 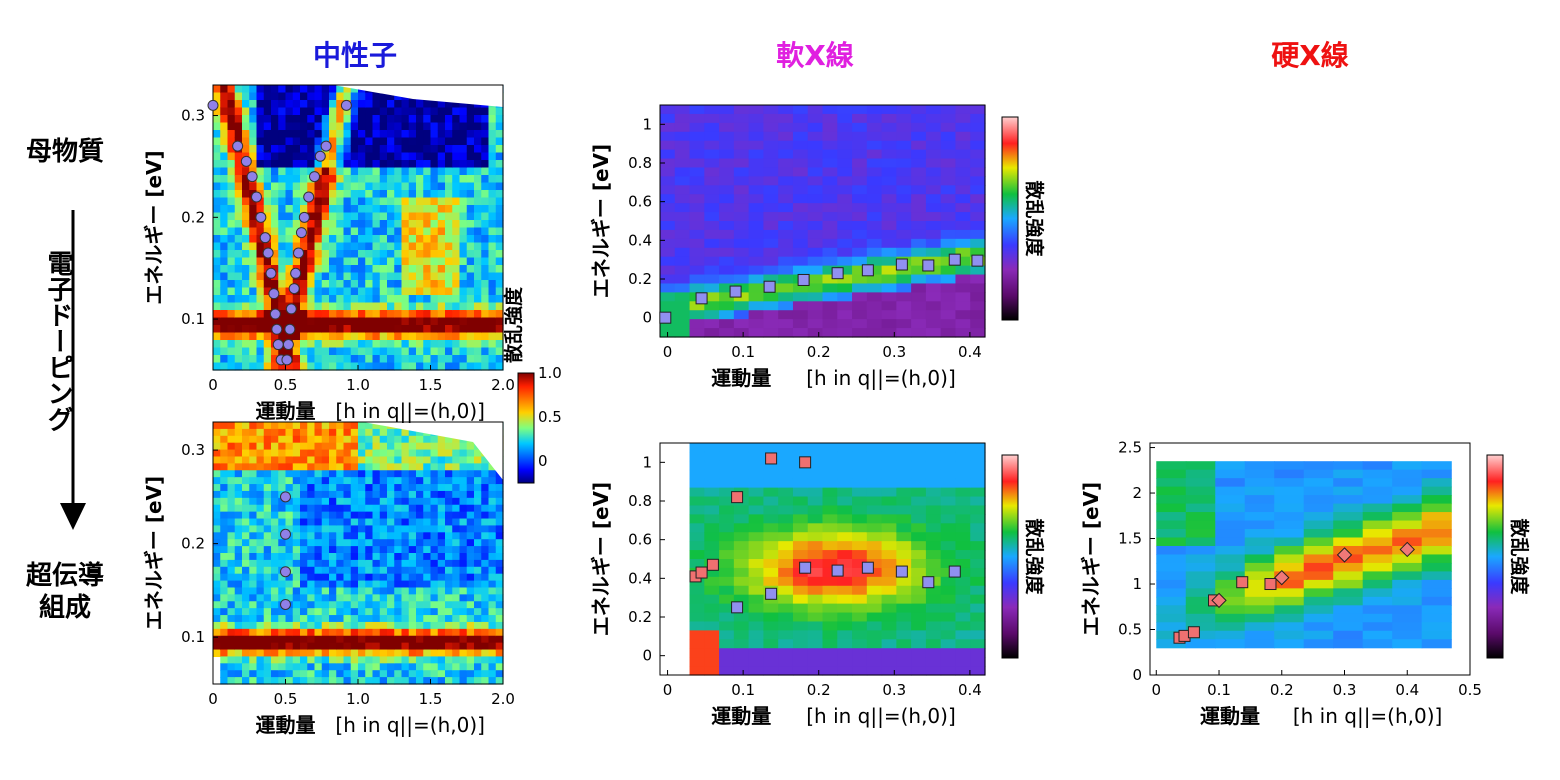 What do you see at coordinates (1304, 555) in the screenshot?
I see `hardx_sc-heatmap` at bounding box center [1304, 555].